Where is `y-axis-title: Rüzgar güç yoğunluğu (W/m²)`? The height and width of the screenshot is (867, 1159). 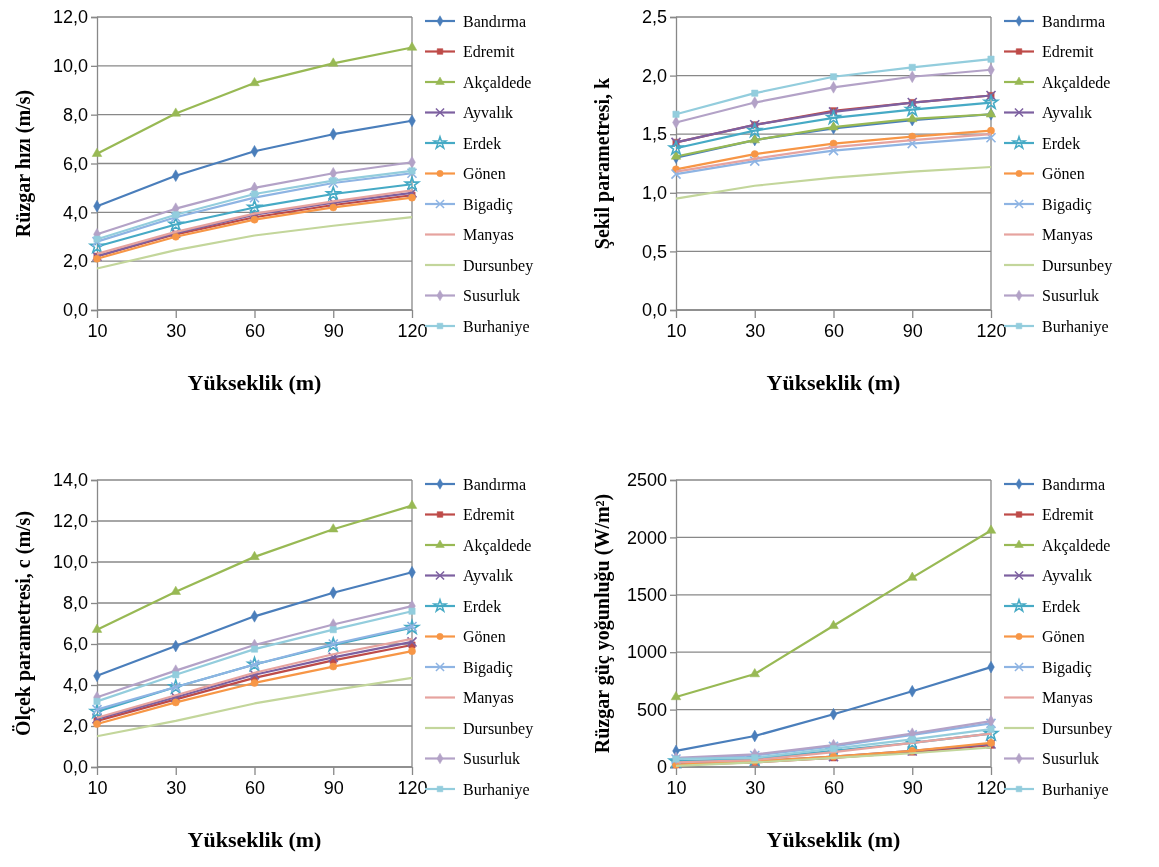 y-axis-title: Rüzgar güç yoğunluğu (W/m²) is located at coordinates (602, 623).